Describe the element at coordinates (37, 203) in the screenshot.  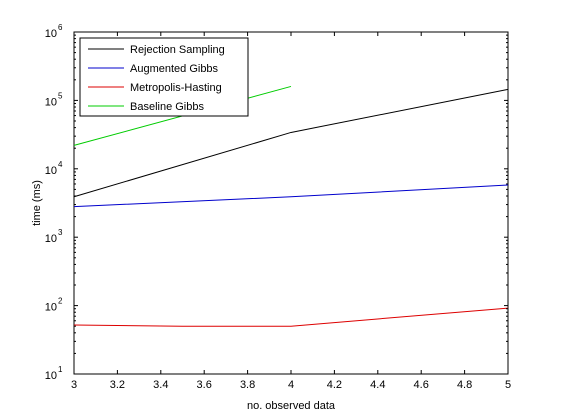
I see `y-axis-label: time (ms)` at that location.